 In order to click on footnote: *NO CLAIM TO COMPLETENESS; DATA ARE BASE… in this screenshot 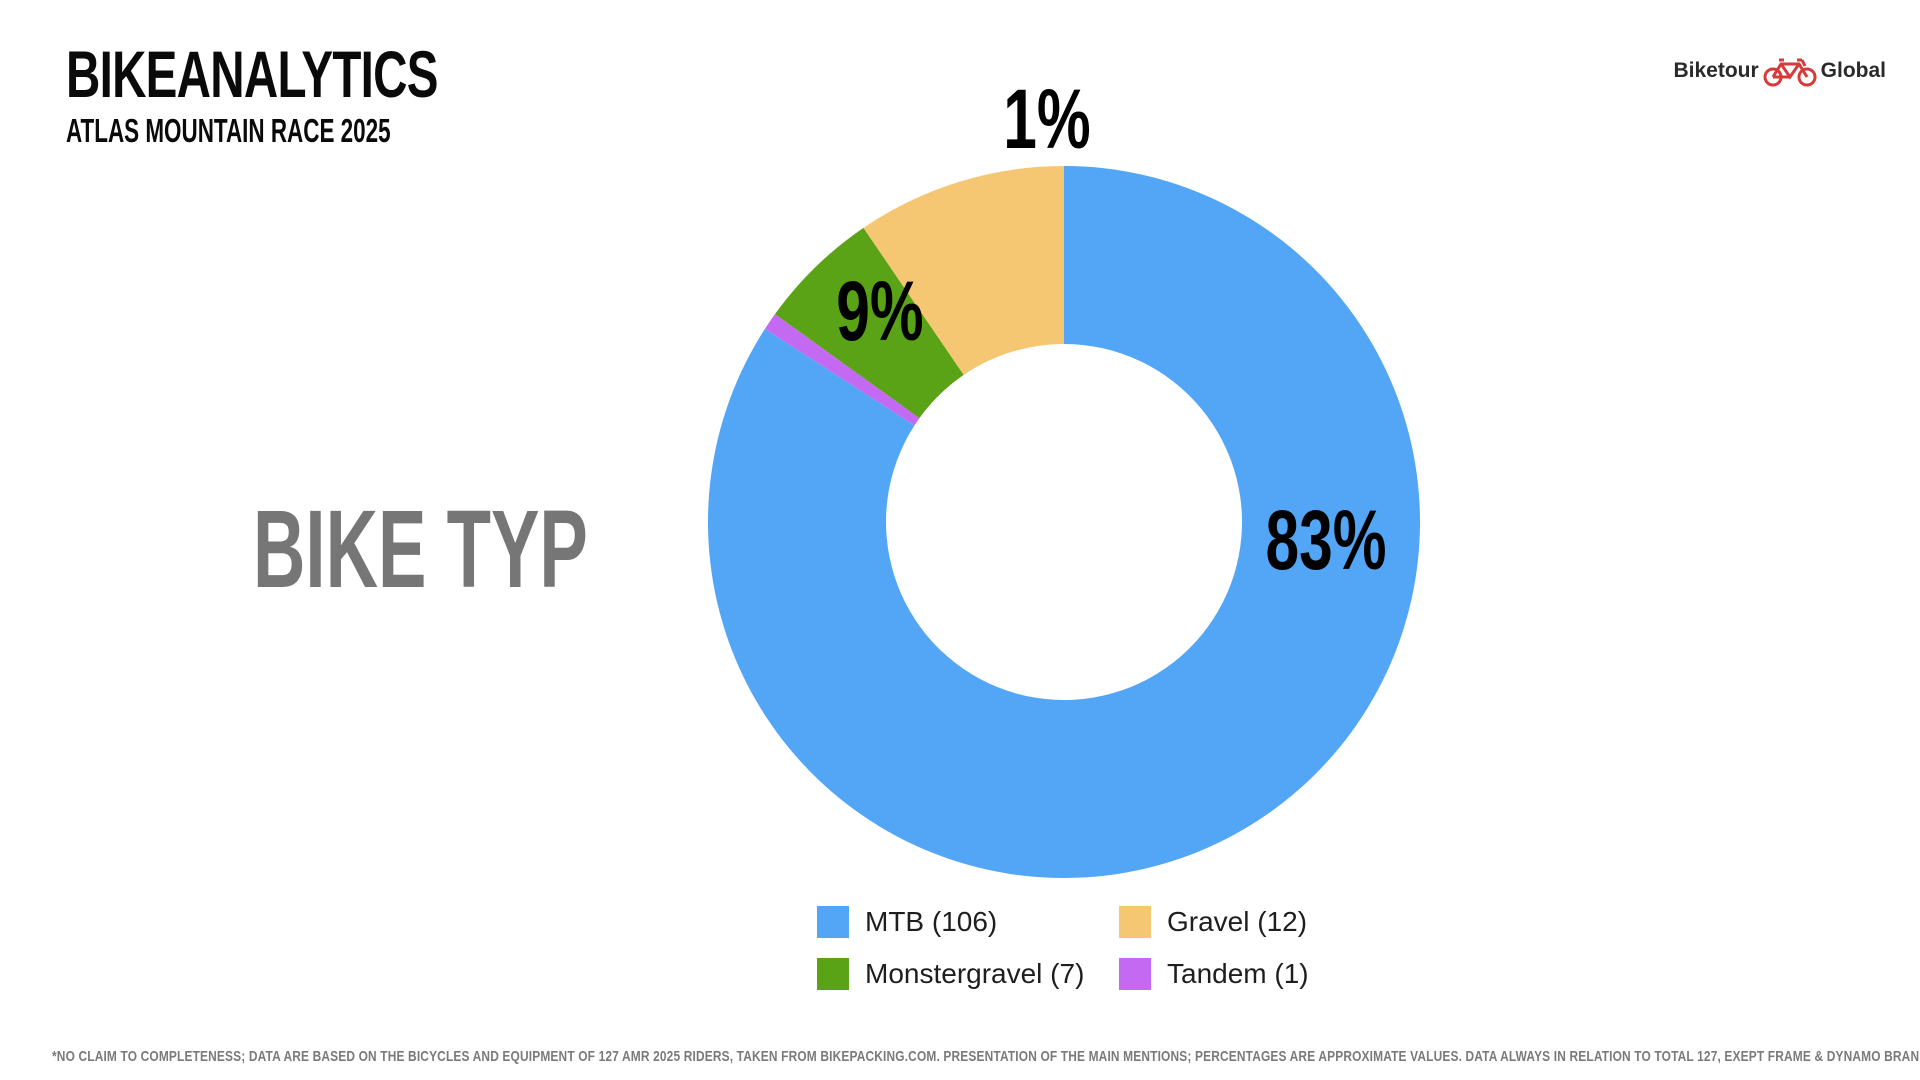, I will do `click(986, 1056)`.